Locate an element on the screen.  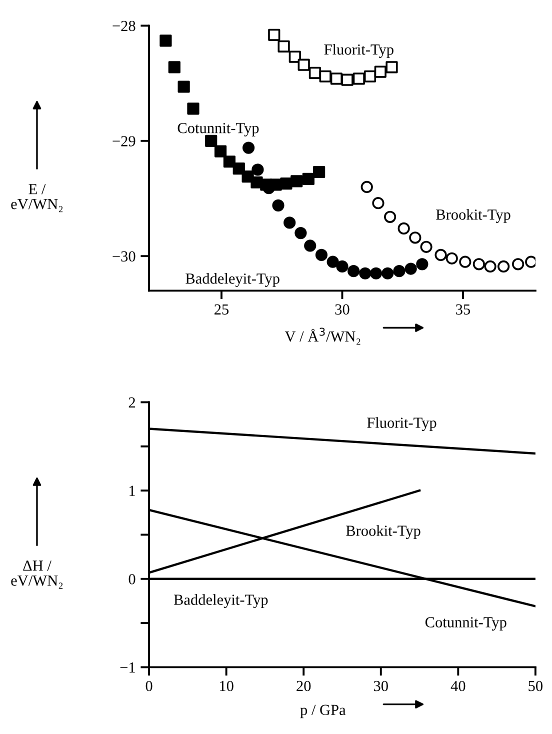
y-tick-label: 2 is located at coordinates (132, 402).